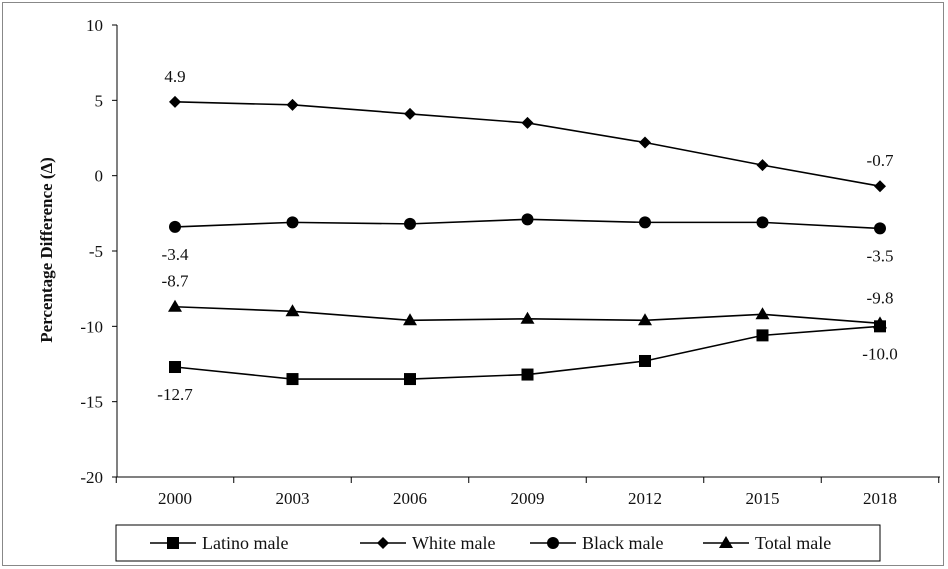 This screenshot has width=948, height=569. I want to click on data-label: -12.7, so click(175, 394).